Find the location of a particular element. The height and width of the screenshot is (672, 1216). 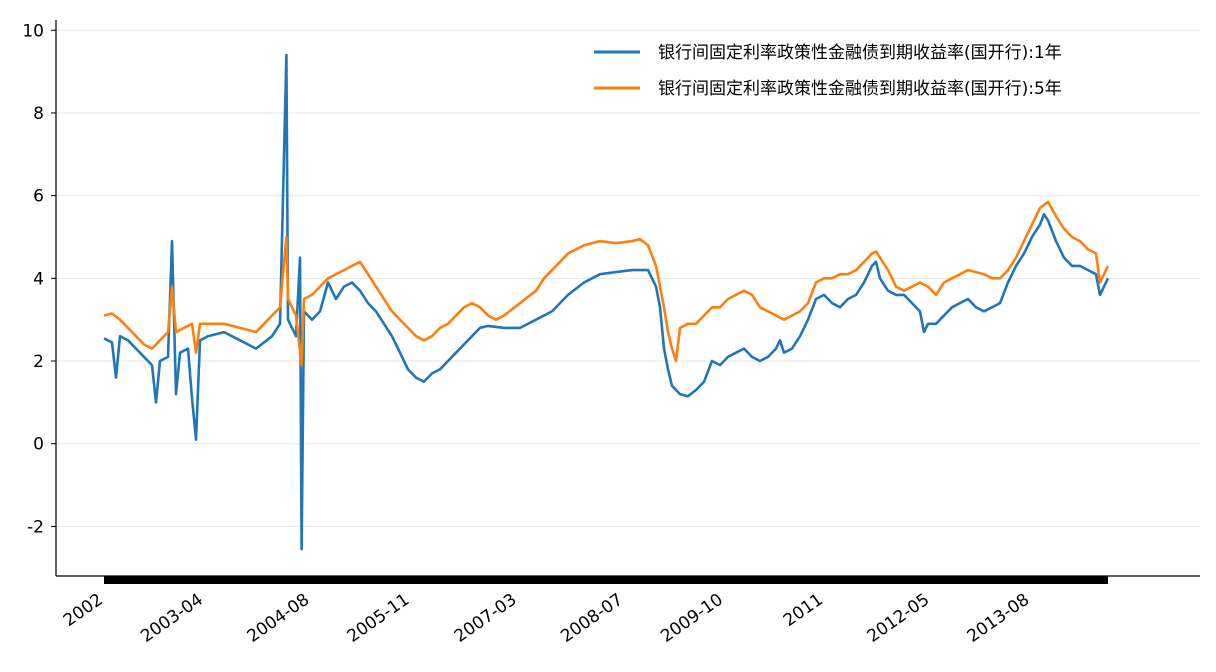

x-tick-label: 2003-04 is located at coordinates (172, 618).